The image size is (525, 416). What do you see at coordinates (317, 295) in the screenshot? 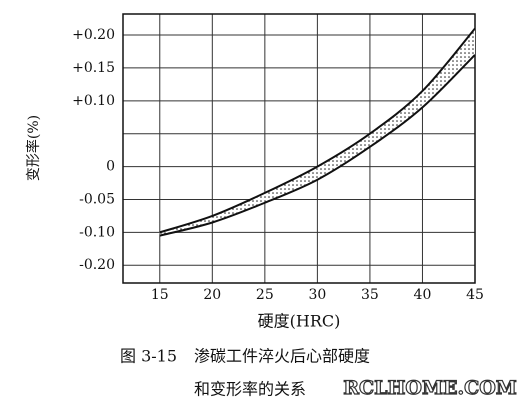
I see `x-tick-label: 30` at bounding box center [317, 295].